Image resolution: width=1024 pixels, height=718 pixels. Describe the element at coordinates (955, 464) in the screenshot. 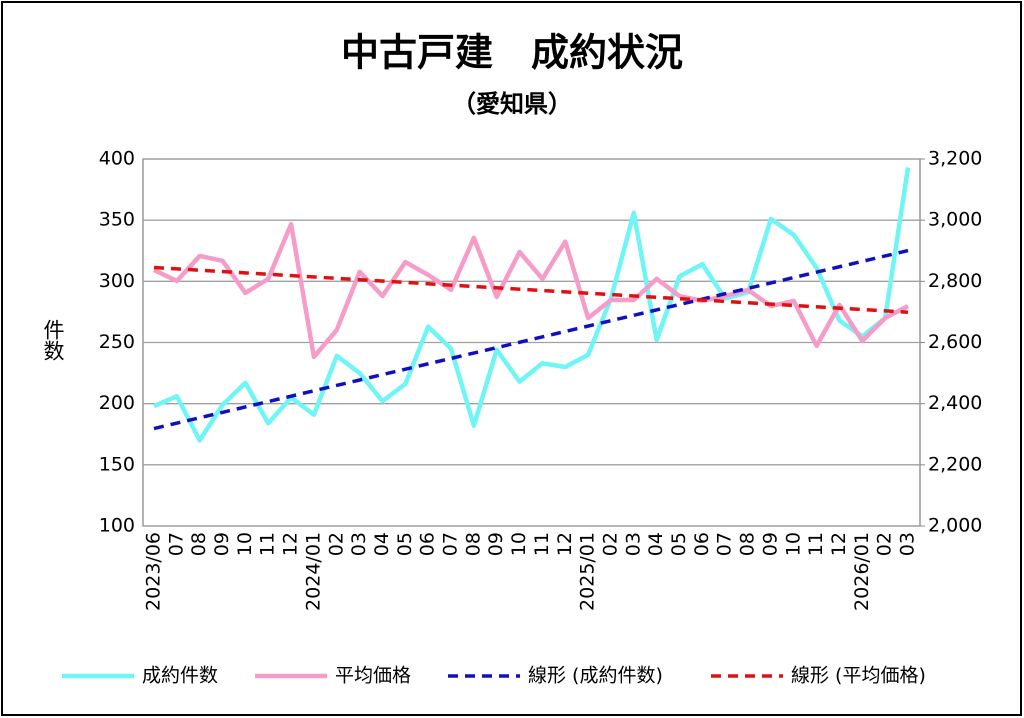

I see `y2-tick-label: 2,200` at that location.